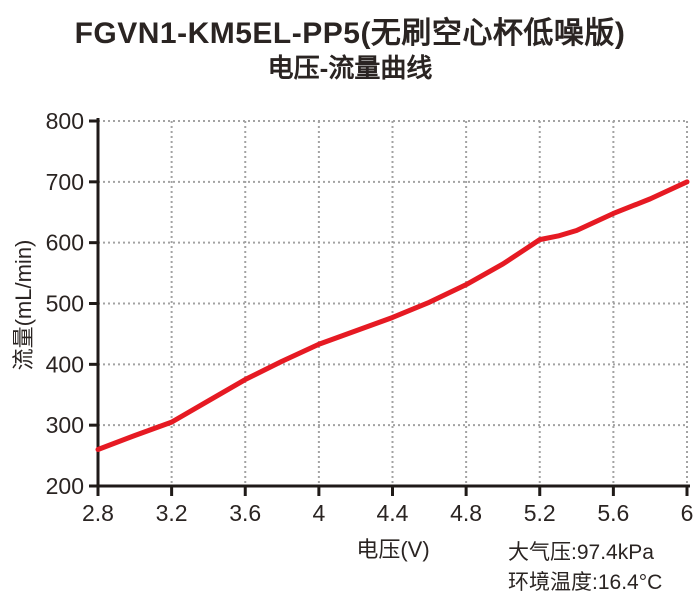 The width and height of the screenshot is (700, 609). Describe the element at coordinates (65, 182) in the screenshot. I see `y-tick-label: 700` at that location.